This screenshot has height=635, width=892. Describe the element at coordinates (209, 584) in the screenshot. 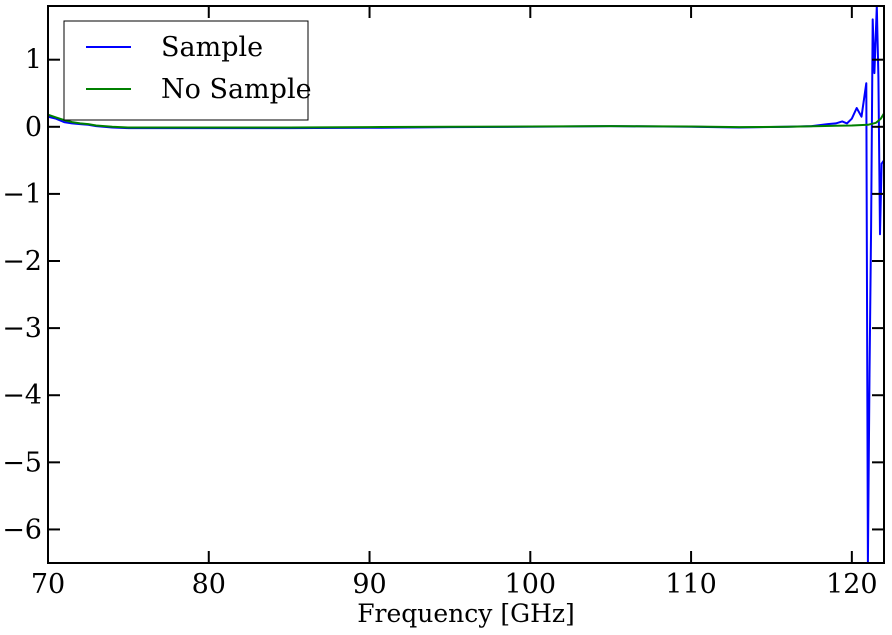

I see `x-tick-label: 80` at that location.